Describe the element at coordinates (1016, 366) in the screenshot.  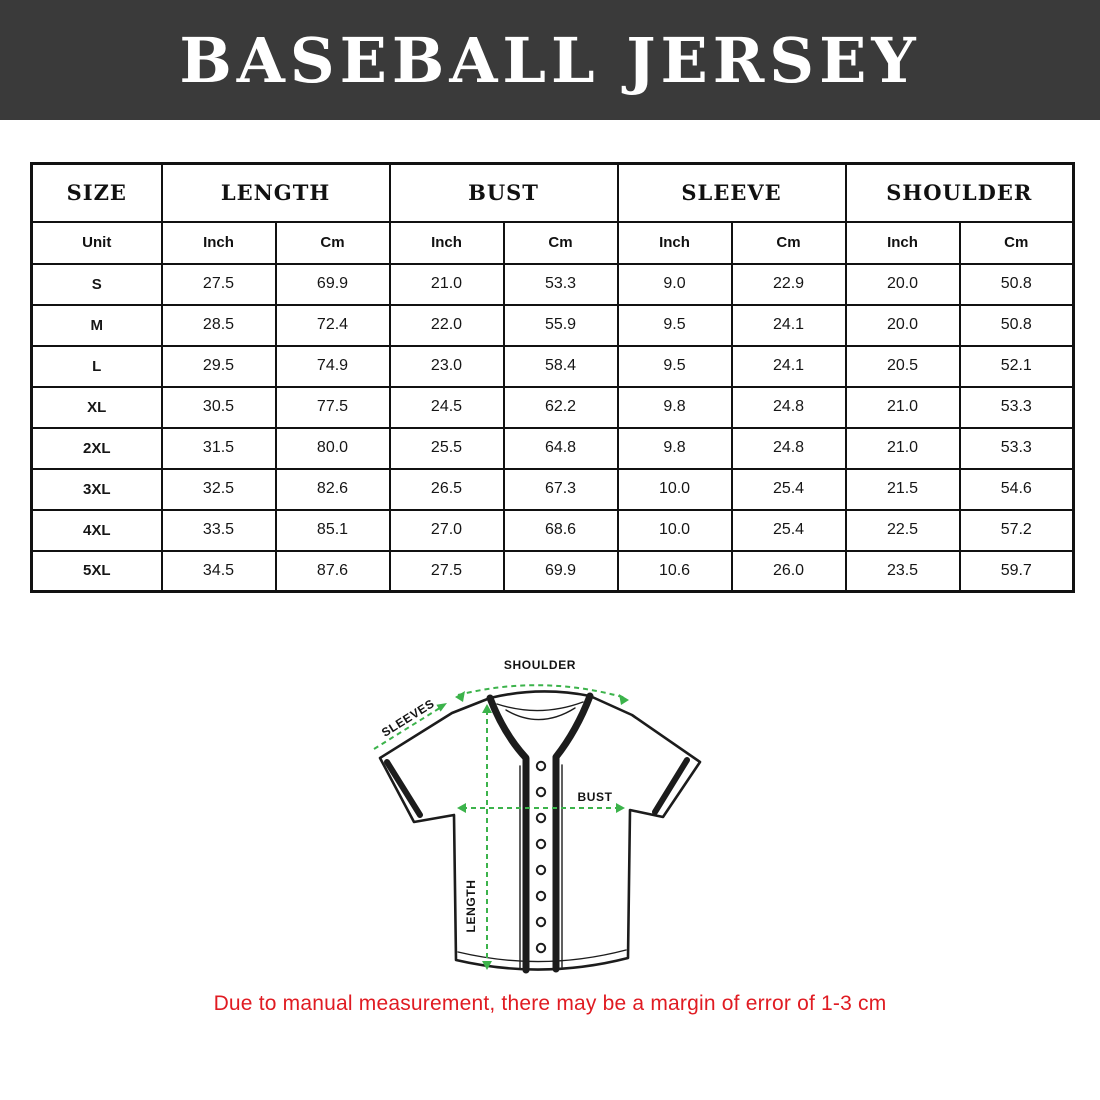
I see `value-cell: 52.1` at that location.